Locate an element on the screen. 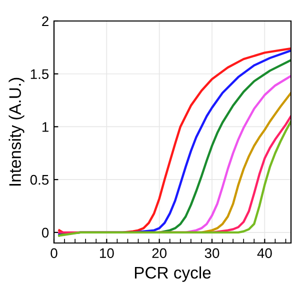  x-axis-title: PCR cycle is located at coordinates (172, 274).